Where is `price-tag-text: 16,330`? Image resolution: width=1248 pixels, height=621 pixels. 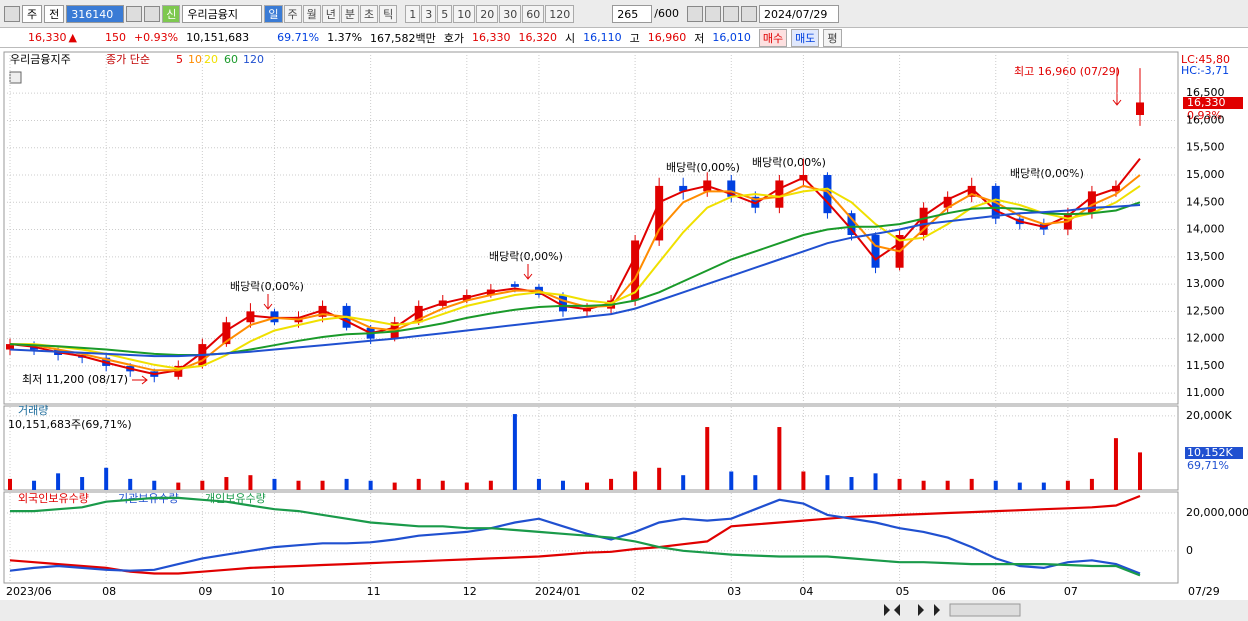
price-tag-text: 16,330 is located at coordinates (1206, 102).